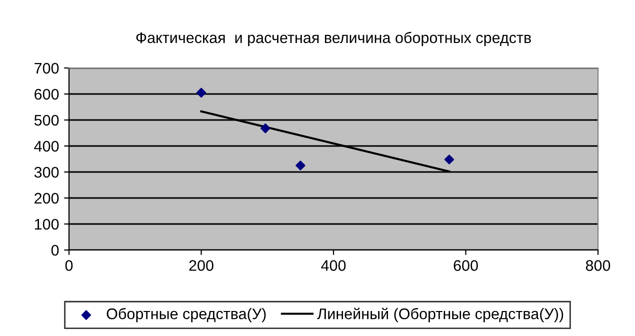 The image size is (635, 336). What do you see at coordinates (46, 120) in the screenshot?
I see `y-tick-label: 500` at bounding box center [46, 120].